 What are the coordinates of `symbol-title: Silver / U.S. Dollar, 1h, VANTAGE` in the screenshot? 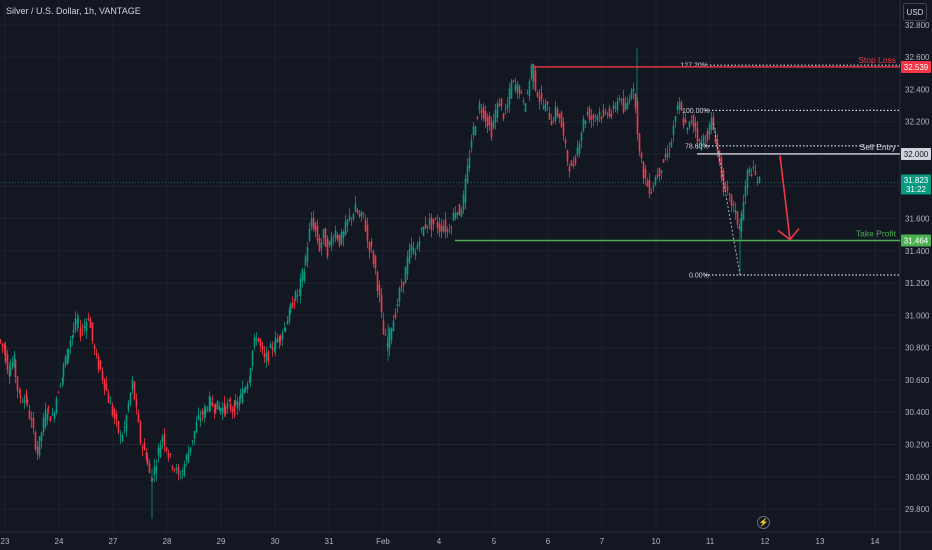 It's located at (73, 11).